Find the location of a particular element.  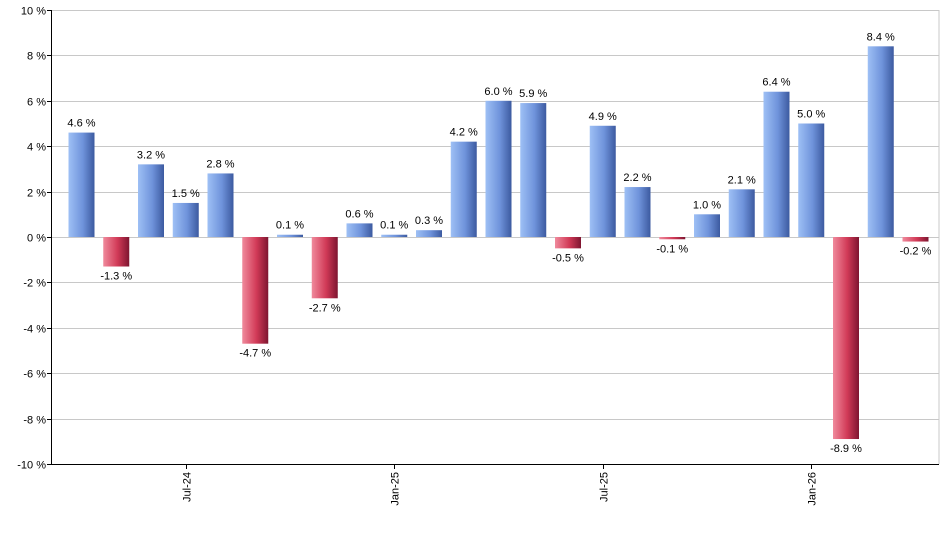

y-tick-label: -2 % is located at coordinates (34, 284).